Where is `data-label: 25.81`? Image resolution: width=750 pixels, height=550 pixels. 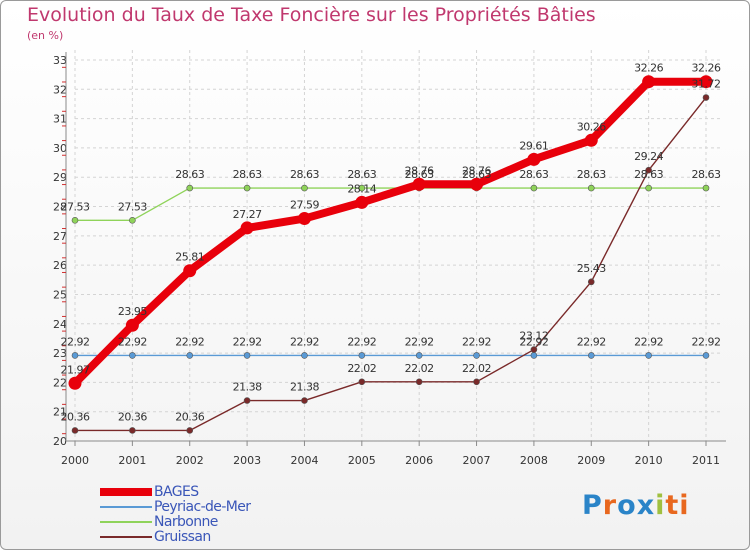 data-label: 25.81 is located at coordinates (189, 257).